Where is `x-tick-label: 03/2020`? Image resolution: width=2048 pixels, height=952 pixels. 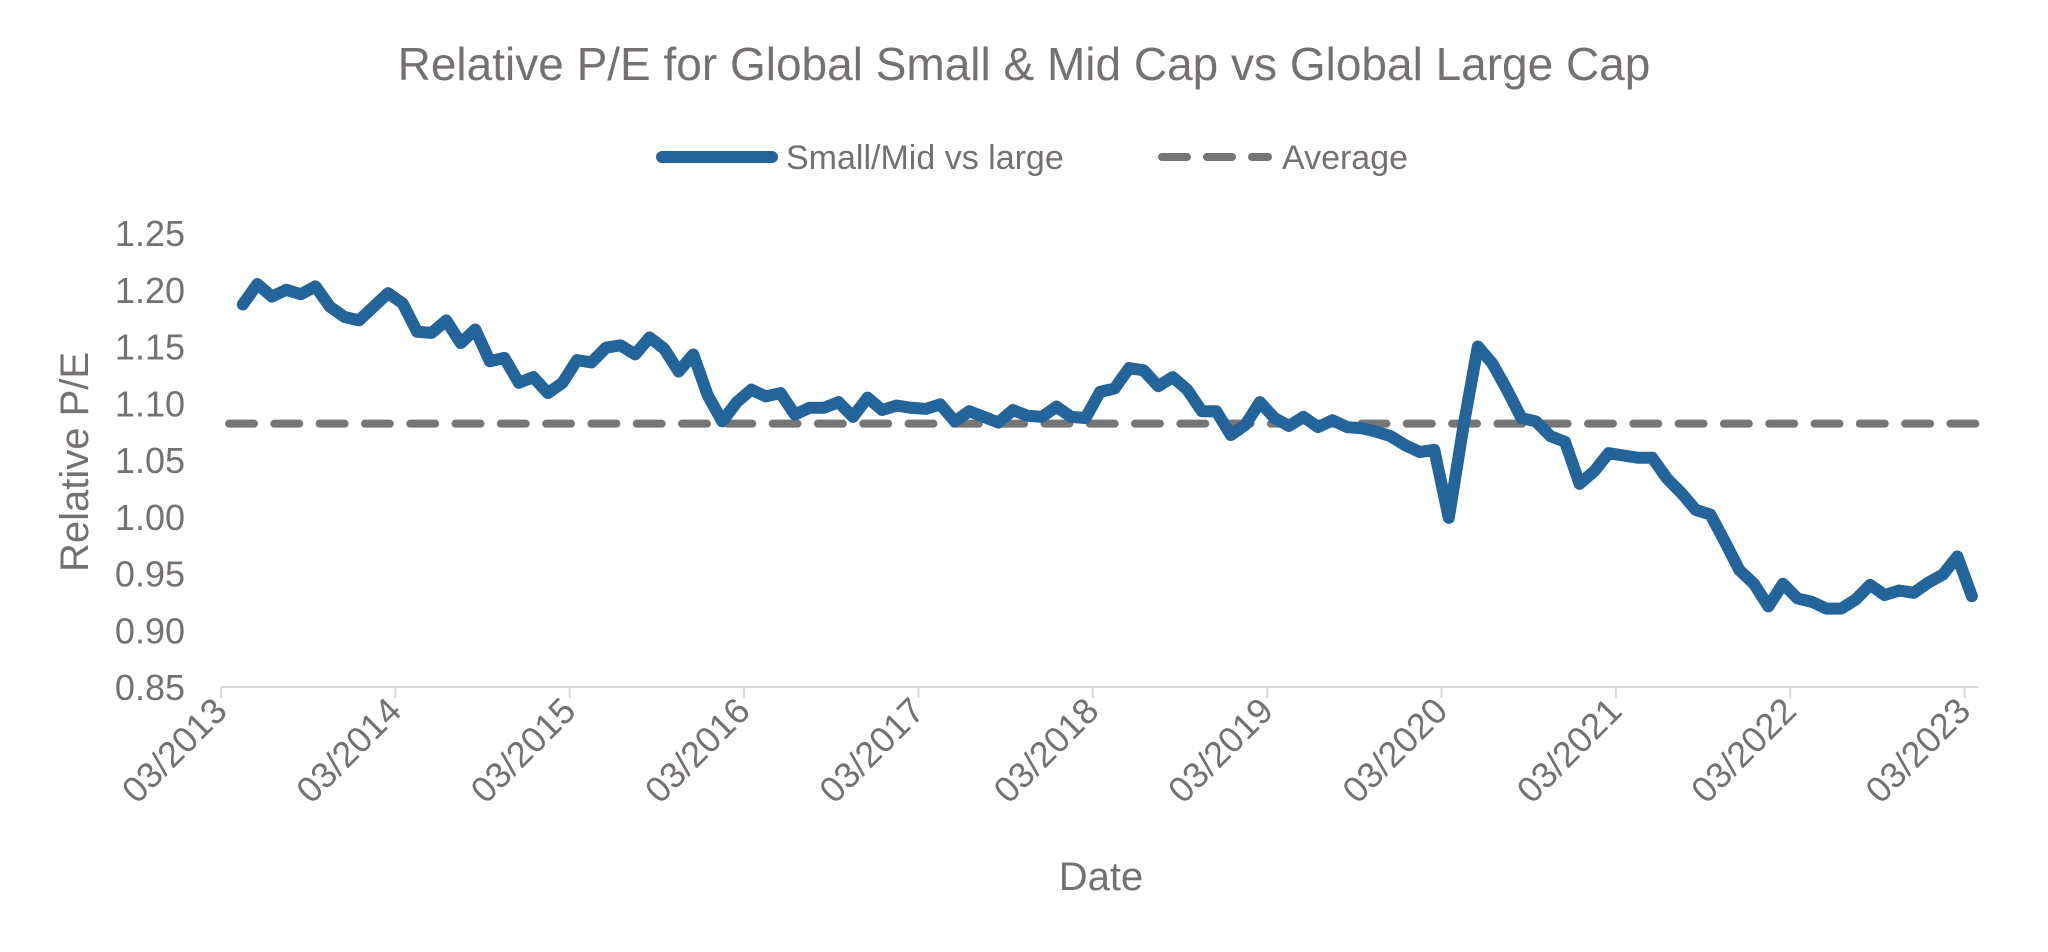 x-tick-label: 03/2020 is located at coordinates (1394, 750).